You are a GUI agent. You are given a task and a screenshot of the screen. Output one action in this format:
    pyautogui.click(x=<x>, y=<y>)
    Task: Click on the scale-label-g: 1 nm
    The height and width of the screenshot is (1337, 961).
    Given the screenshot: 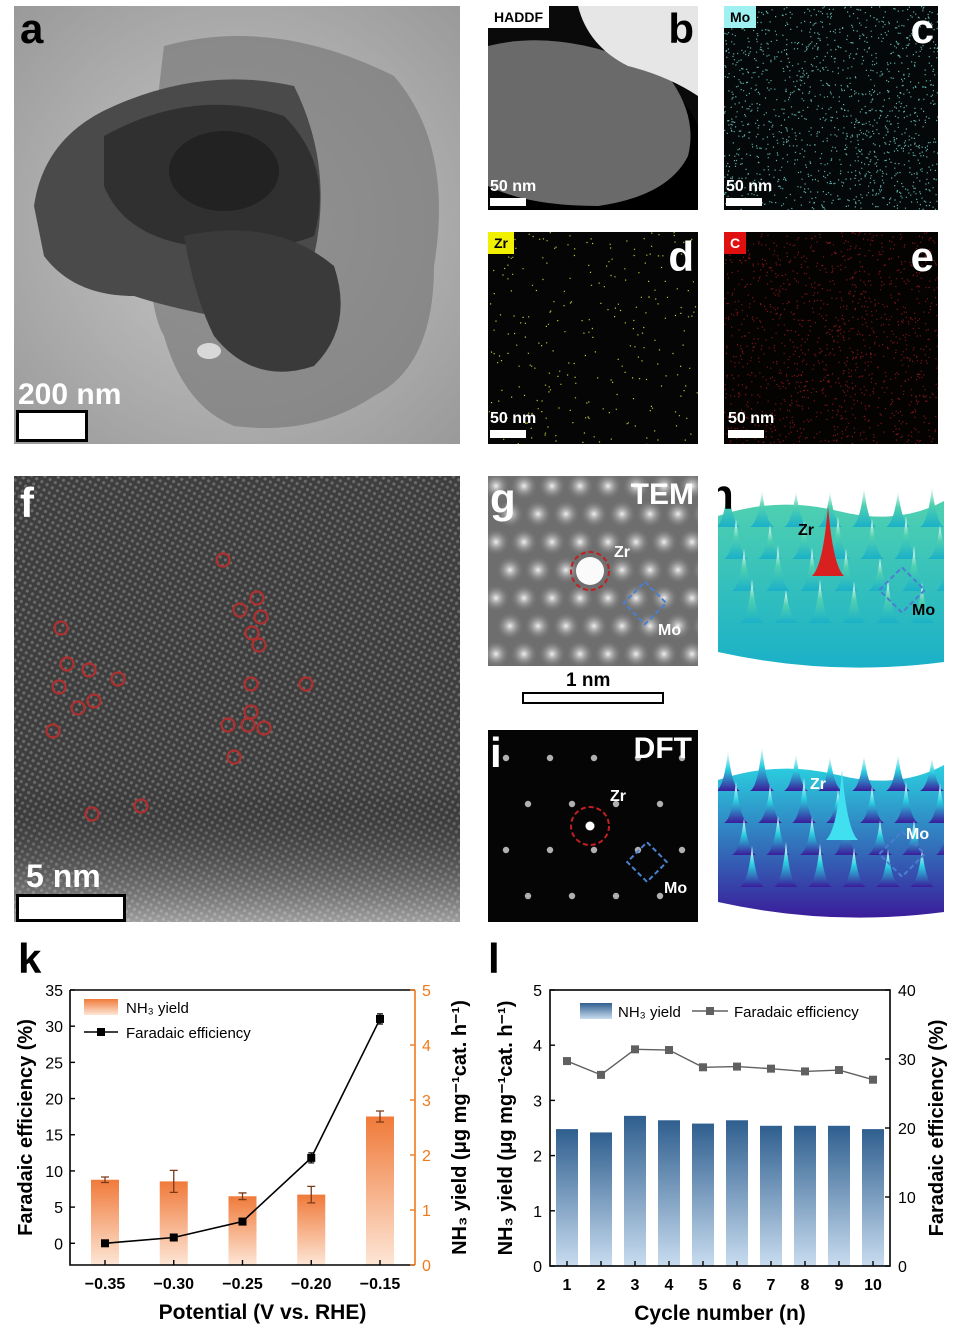 What is the action you would take?
    pyautogui.click(x=588, y=680)
    